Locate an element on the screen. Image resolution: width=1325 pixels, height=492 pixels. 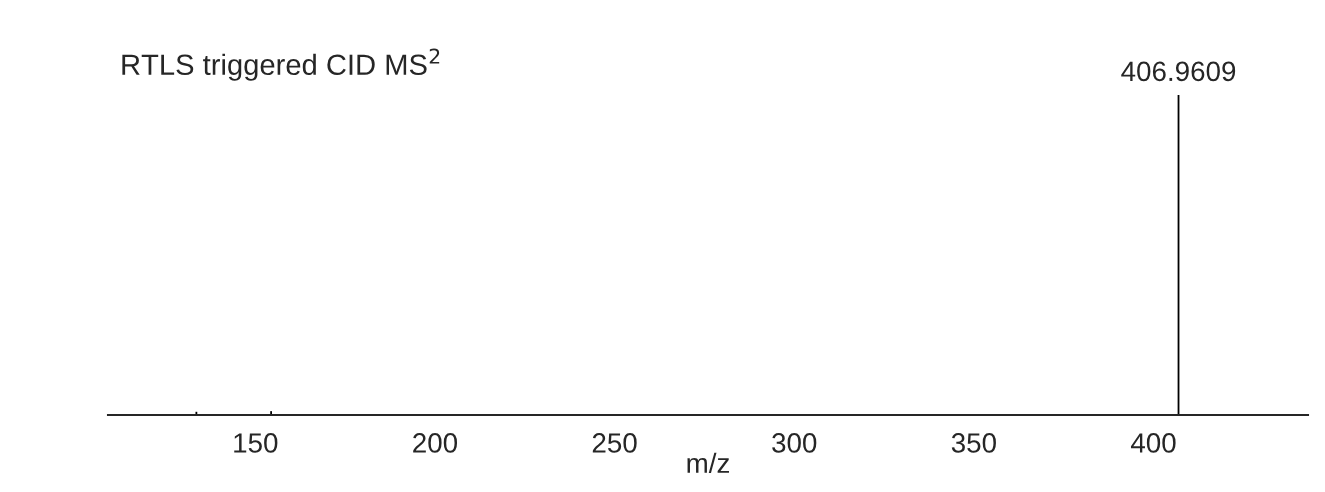
annotation: 406.9609 is located at coordinates (1178, 71).